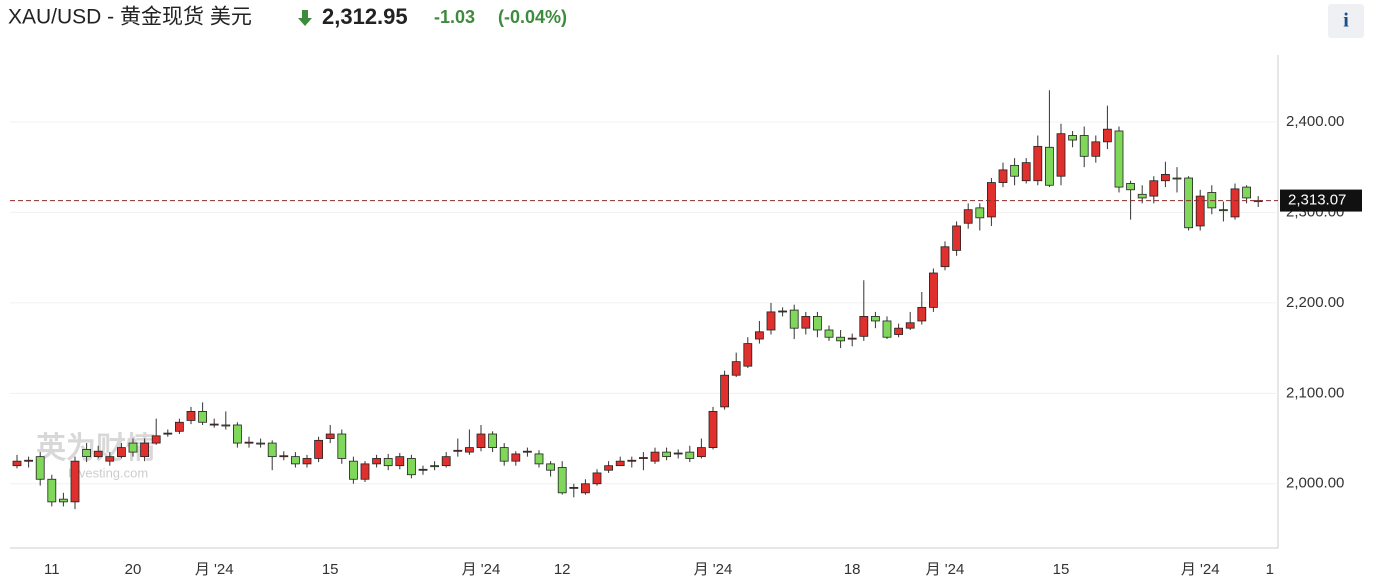  I want to click on chart-title: XAU/USD - 黄金现货 美元, so click(130, 17).